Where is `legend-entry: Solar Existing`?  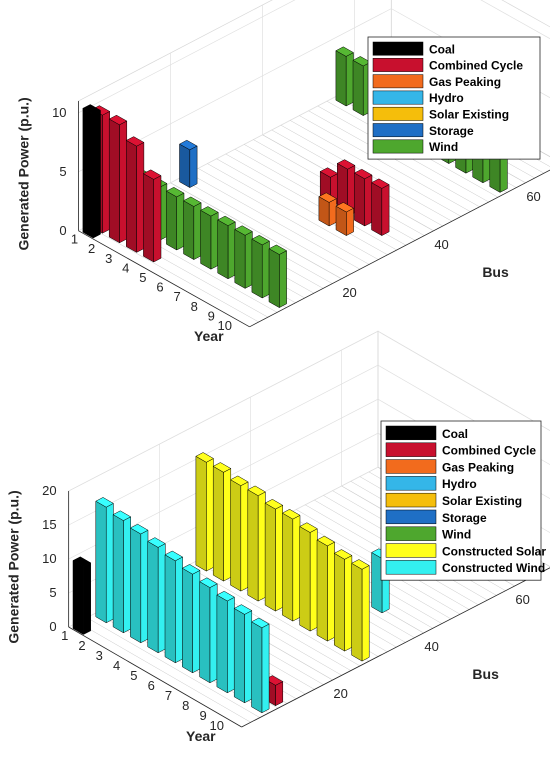 legend-entry: Solar Existing is located at coordinates (469, 115).